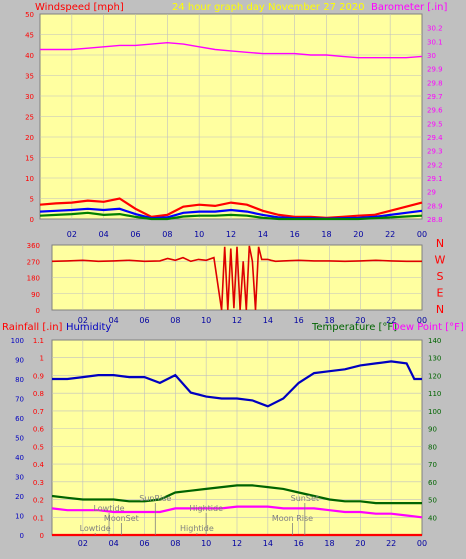 This screenshot has height=559, width=466. What do you see at coordinates (434, 359) in the screenshot?
I see `temperature-tick-label: 130` at bounding box center [434, 359].